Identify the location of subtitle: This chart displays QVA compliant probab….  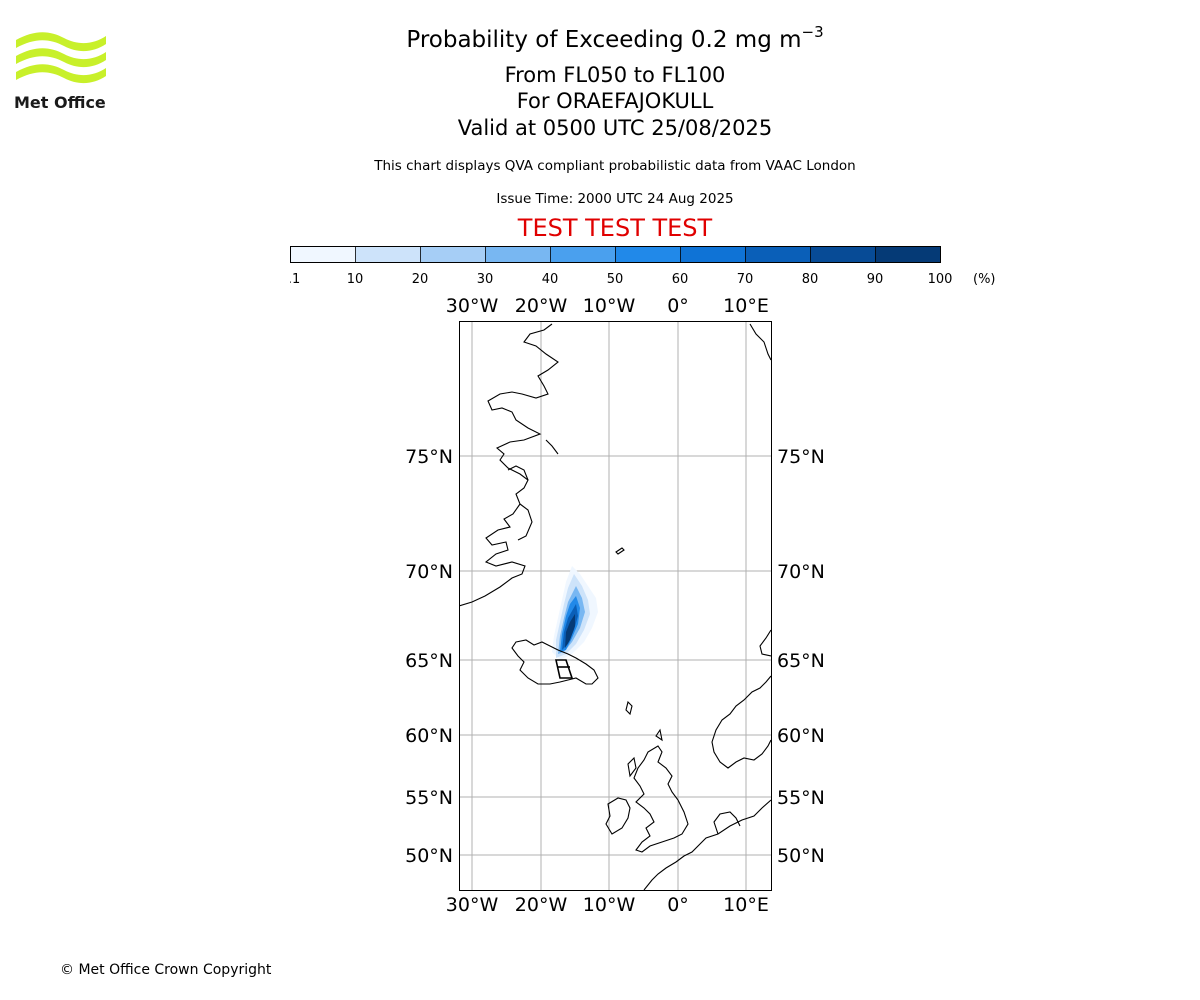
(615, 166).